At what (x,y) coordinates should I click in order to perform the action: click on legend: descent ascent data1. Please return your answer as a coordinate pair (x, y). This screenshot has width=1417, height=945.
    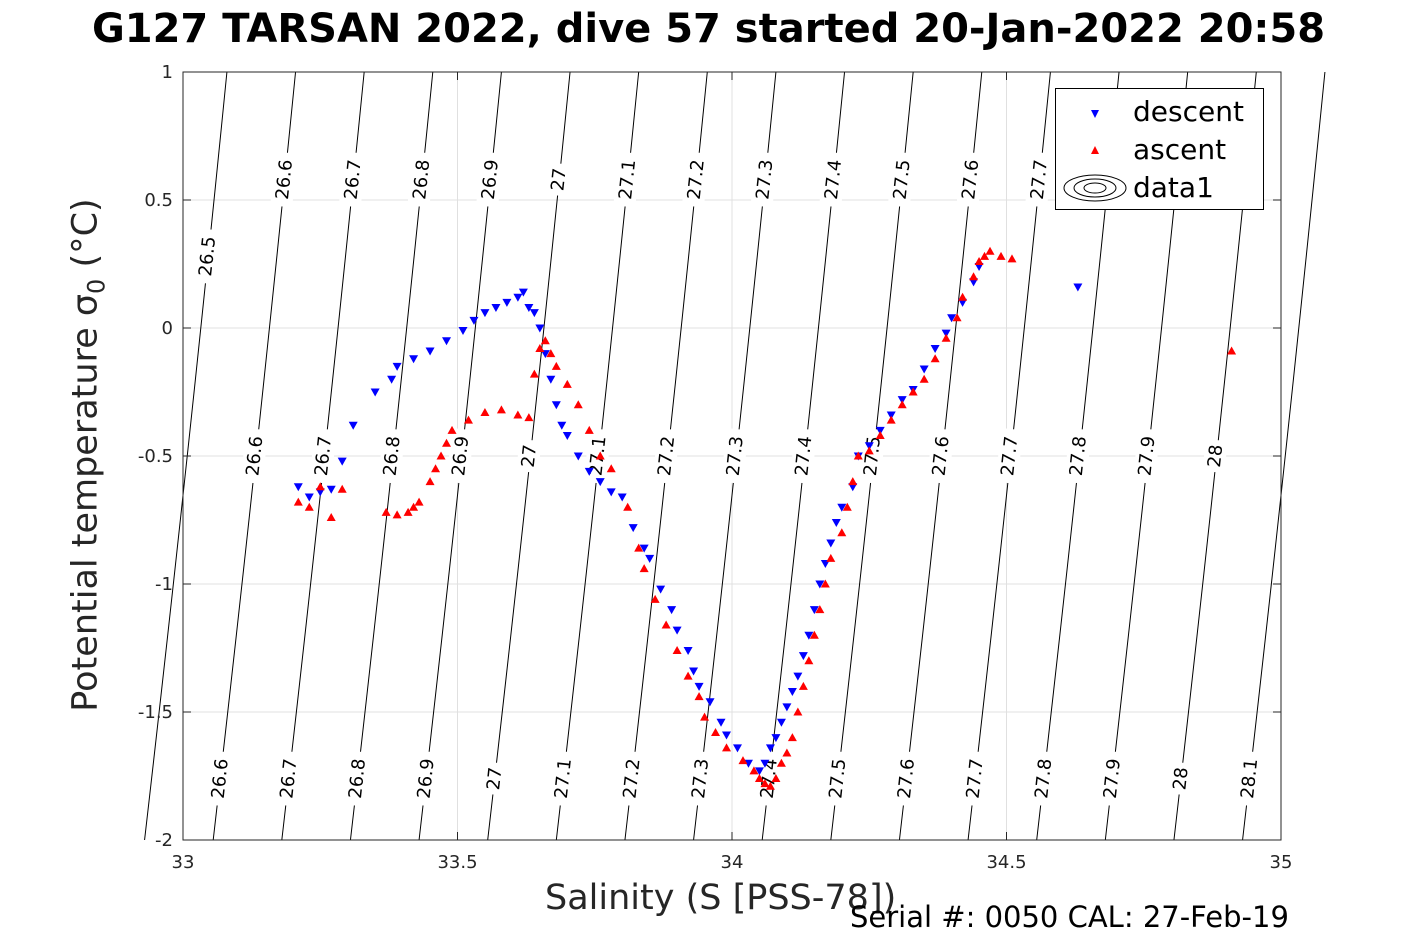
    Looking at the image, I should click on (1159, 149).